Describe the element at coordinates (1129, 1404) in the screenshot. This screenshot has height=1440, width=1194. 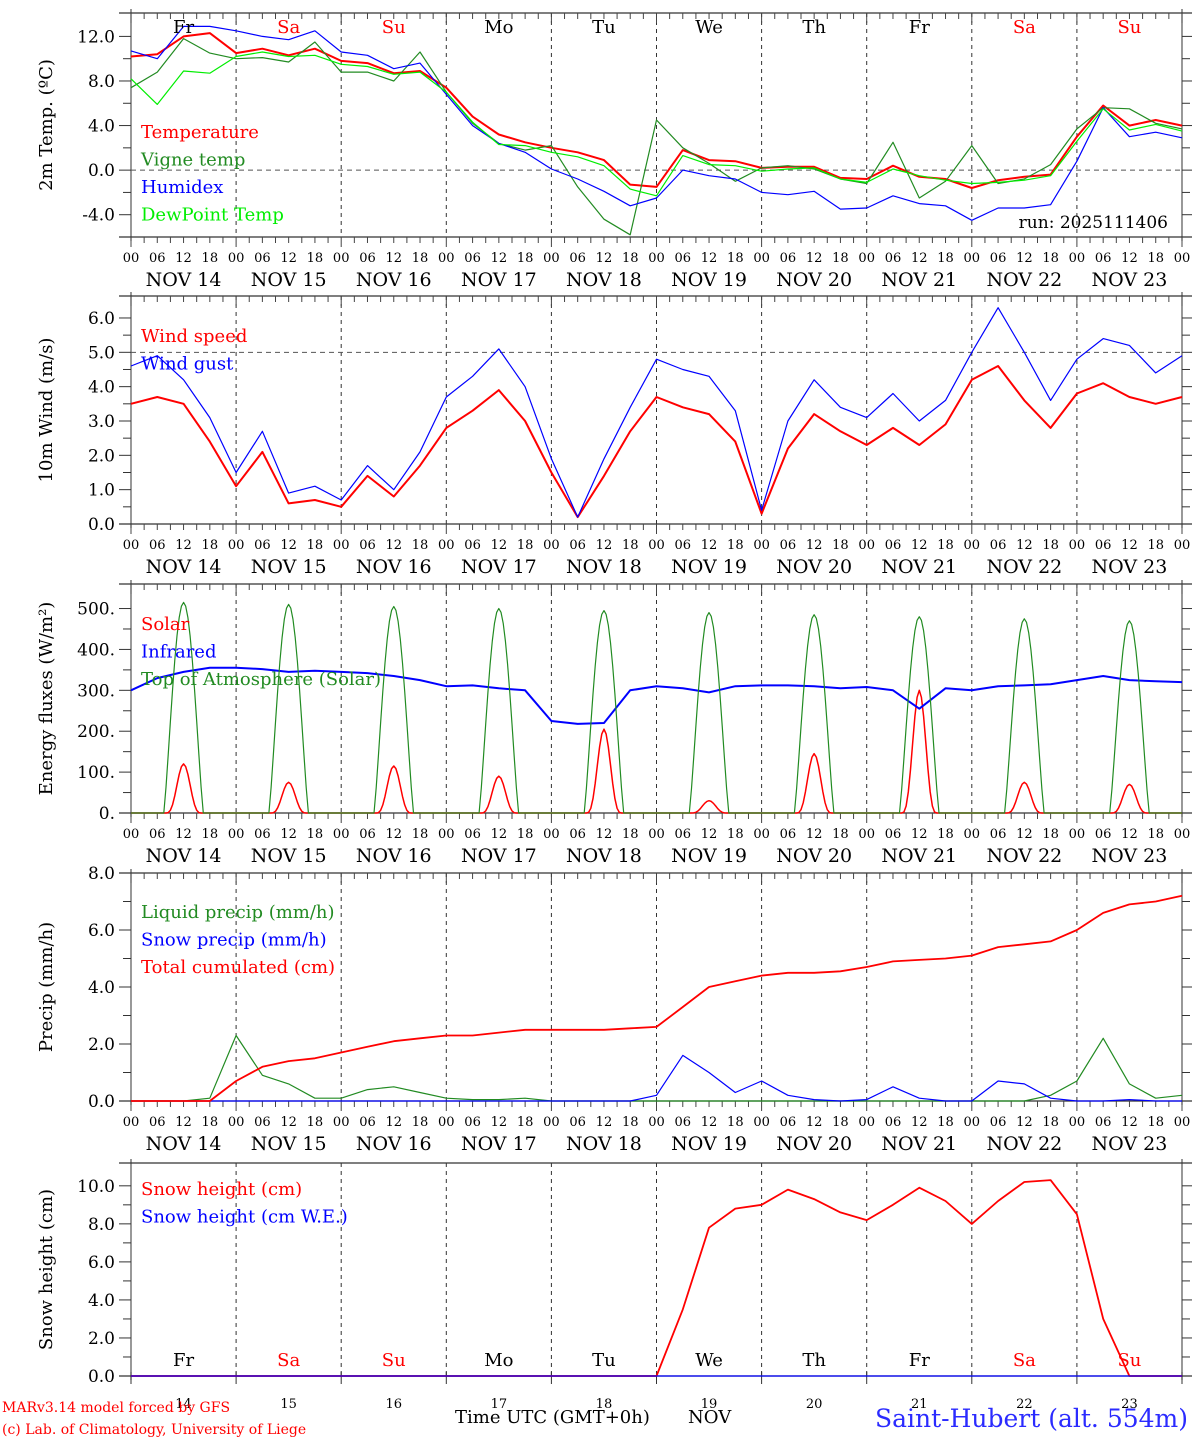
I see `day-number-label: 23` at that location.